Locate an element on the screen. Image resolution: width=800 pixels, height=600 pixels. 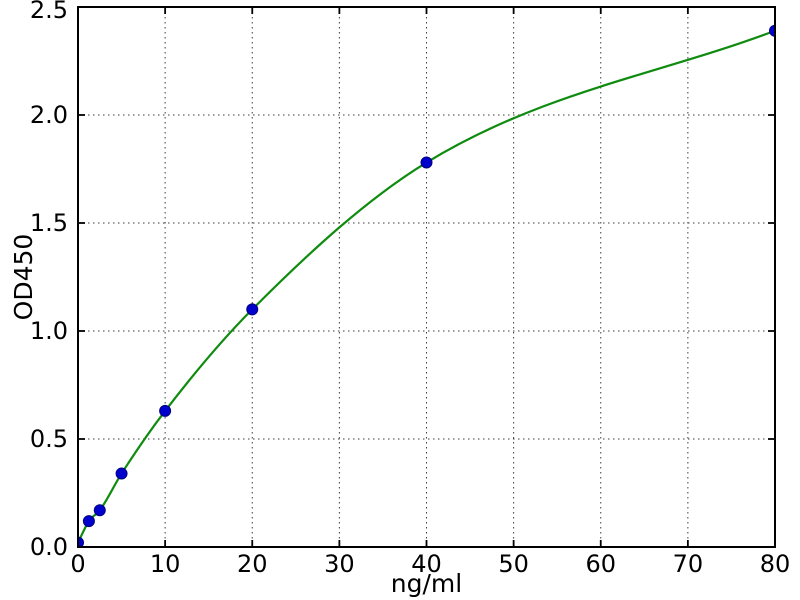
y-tick-label: 0.0 is located at coordinates (49, 547).